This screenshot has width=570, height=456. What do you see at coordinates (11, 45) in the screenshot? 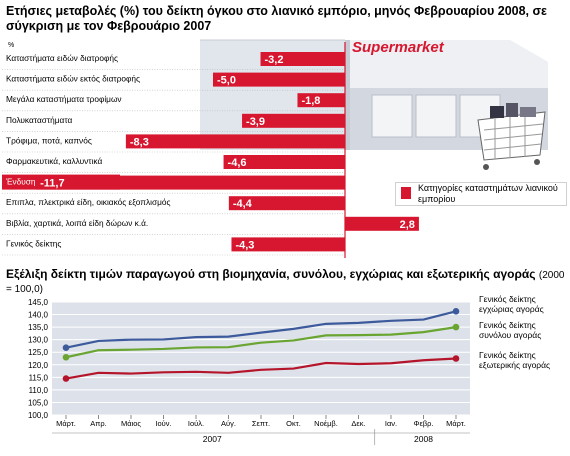
I see `bar-axis-unit: %` at bounding box center [11, 45].